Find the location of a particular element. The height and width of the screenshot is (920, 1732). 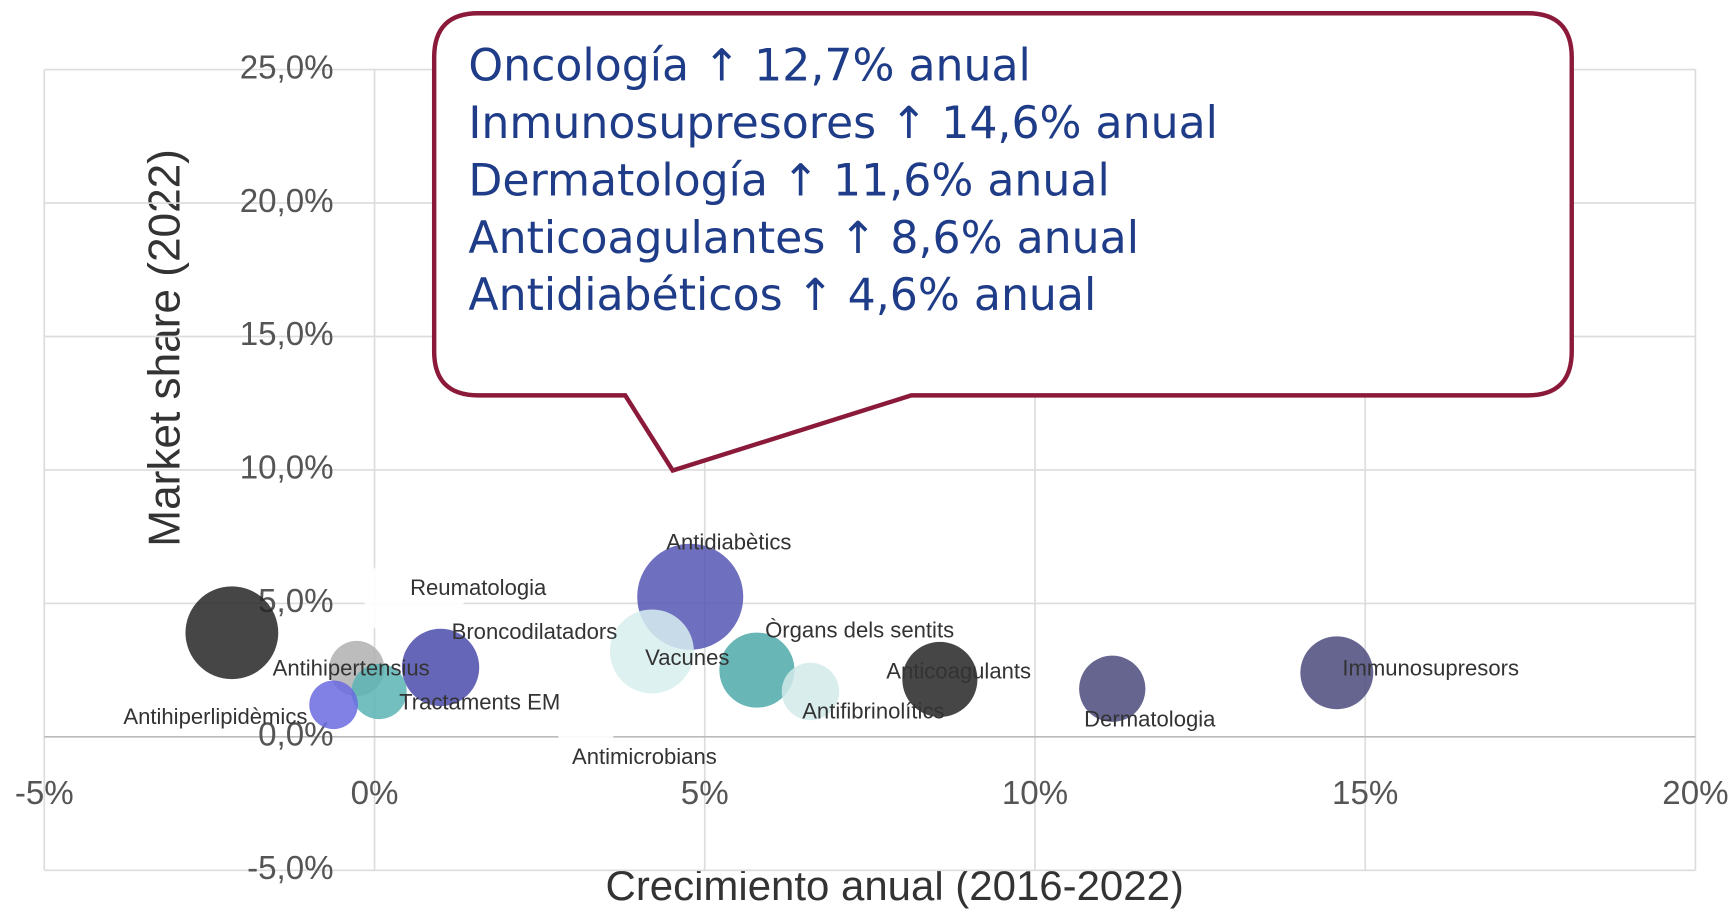

y-tick-label: 10,0% is located at coordinates (287, 468).